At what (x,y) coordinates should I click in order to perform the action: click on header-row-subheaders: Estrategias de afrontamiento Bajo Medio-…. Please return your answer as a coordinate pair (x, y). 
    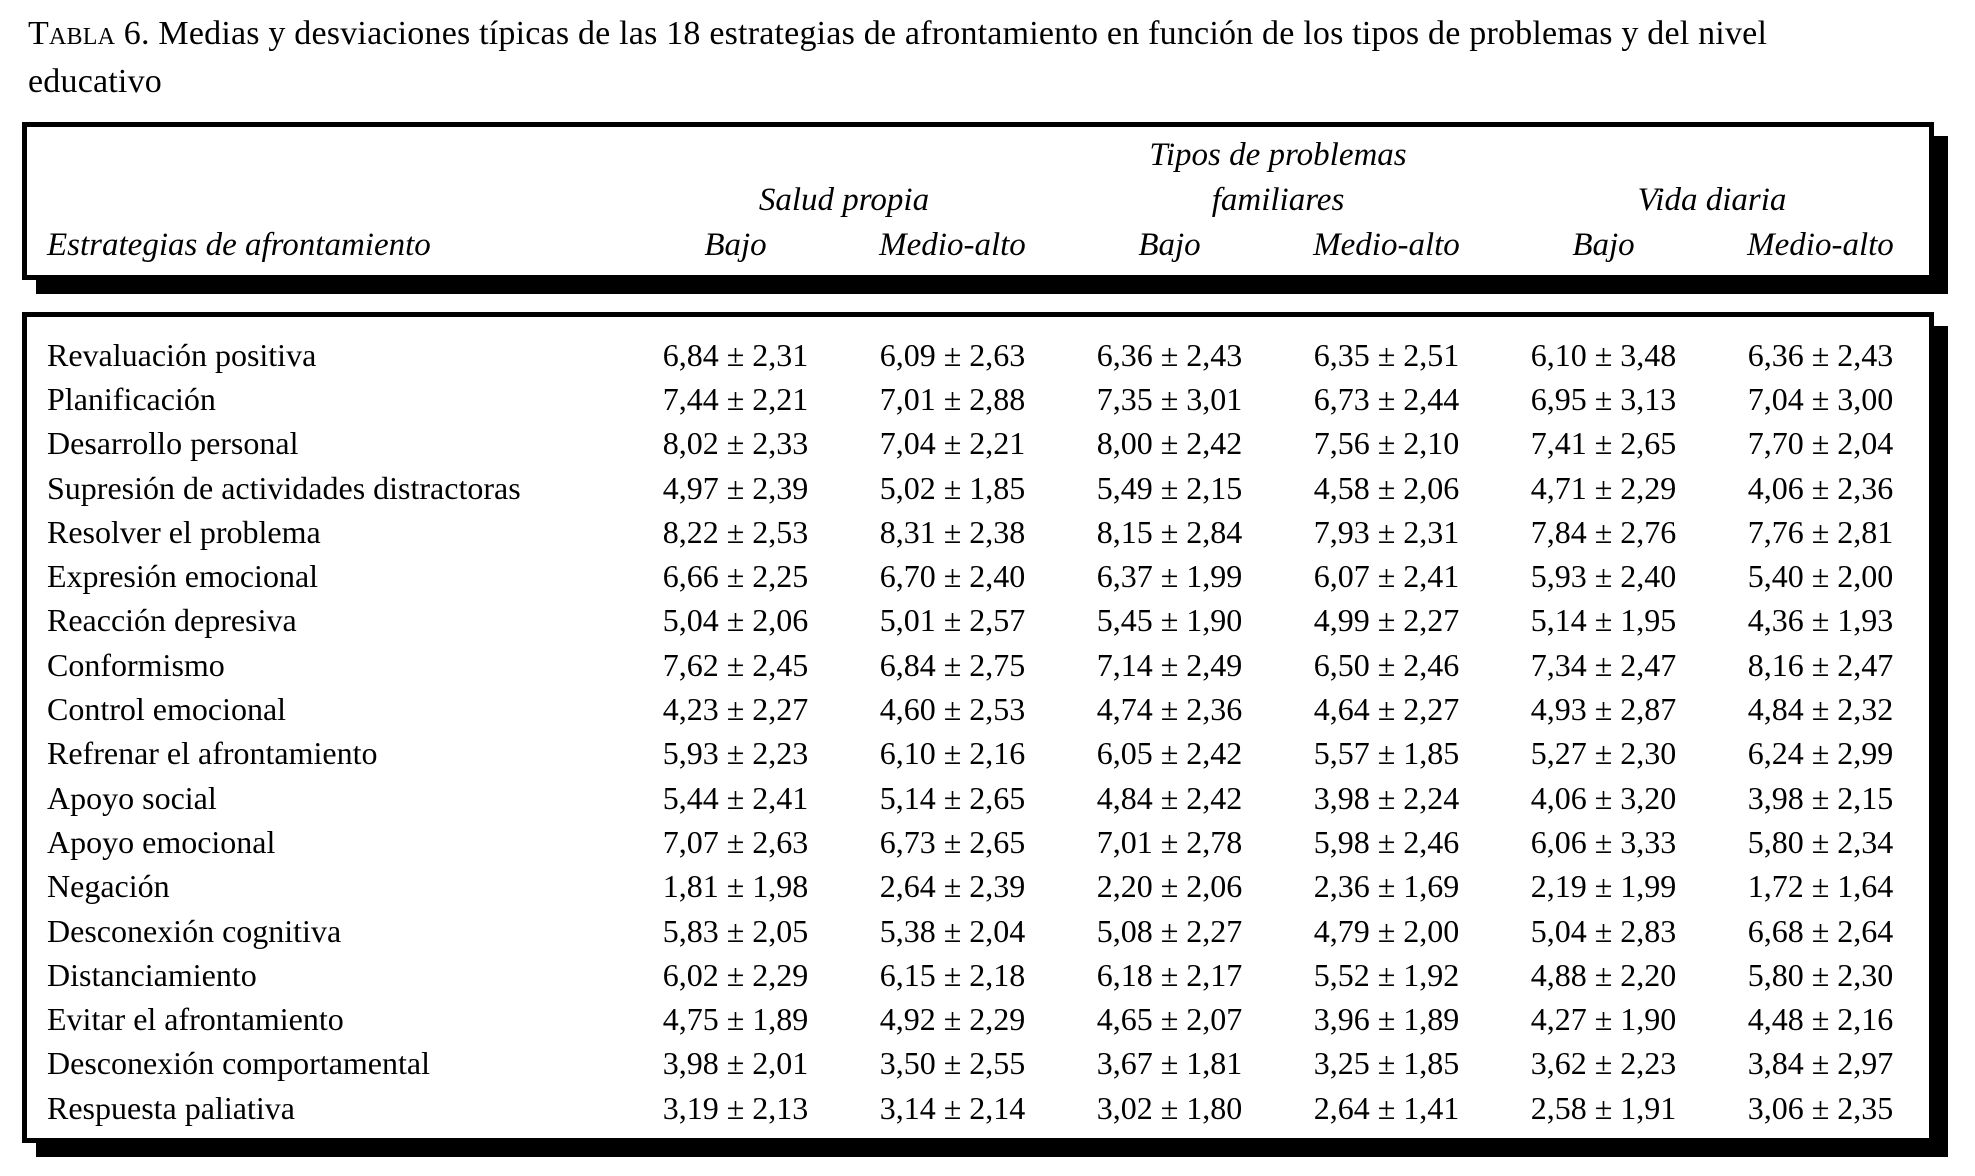
    Looking at the image, I should click on (978, 245).